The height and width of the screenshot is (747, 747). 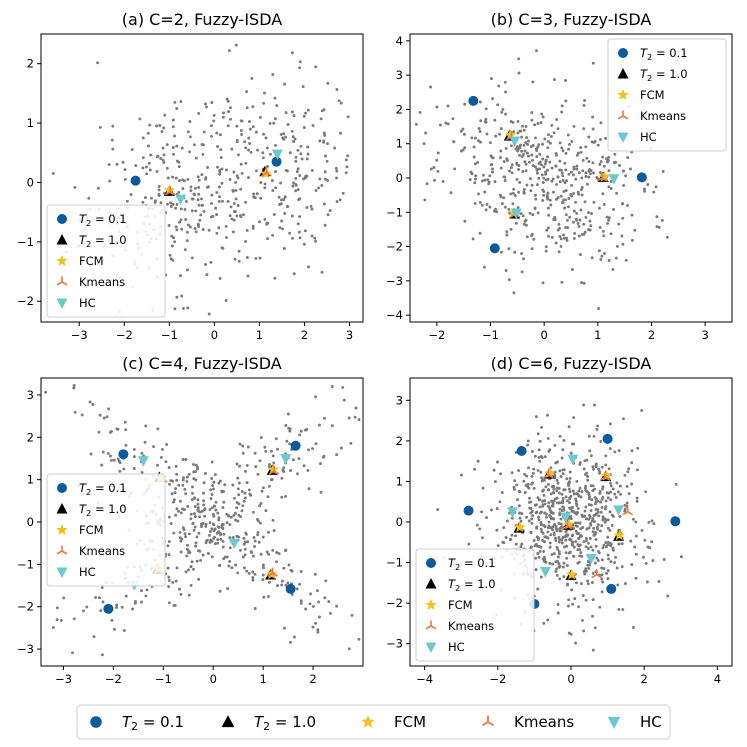 I want to click on y-tick-label: 2, so click(x=399, y=109).